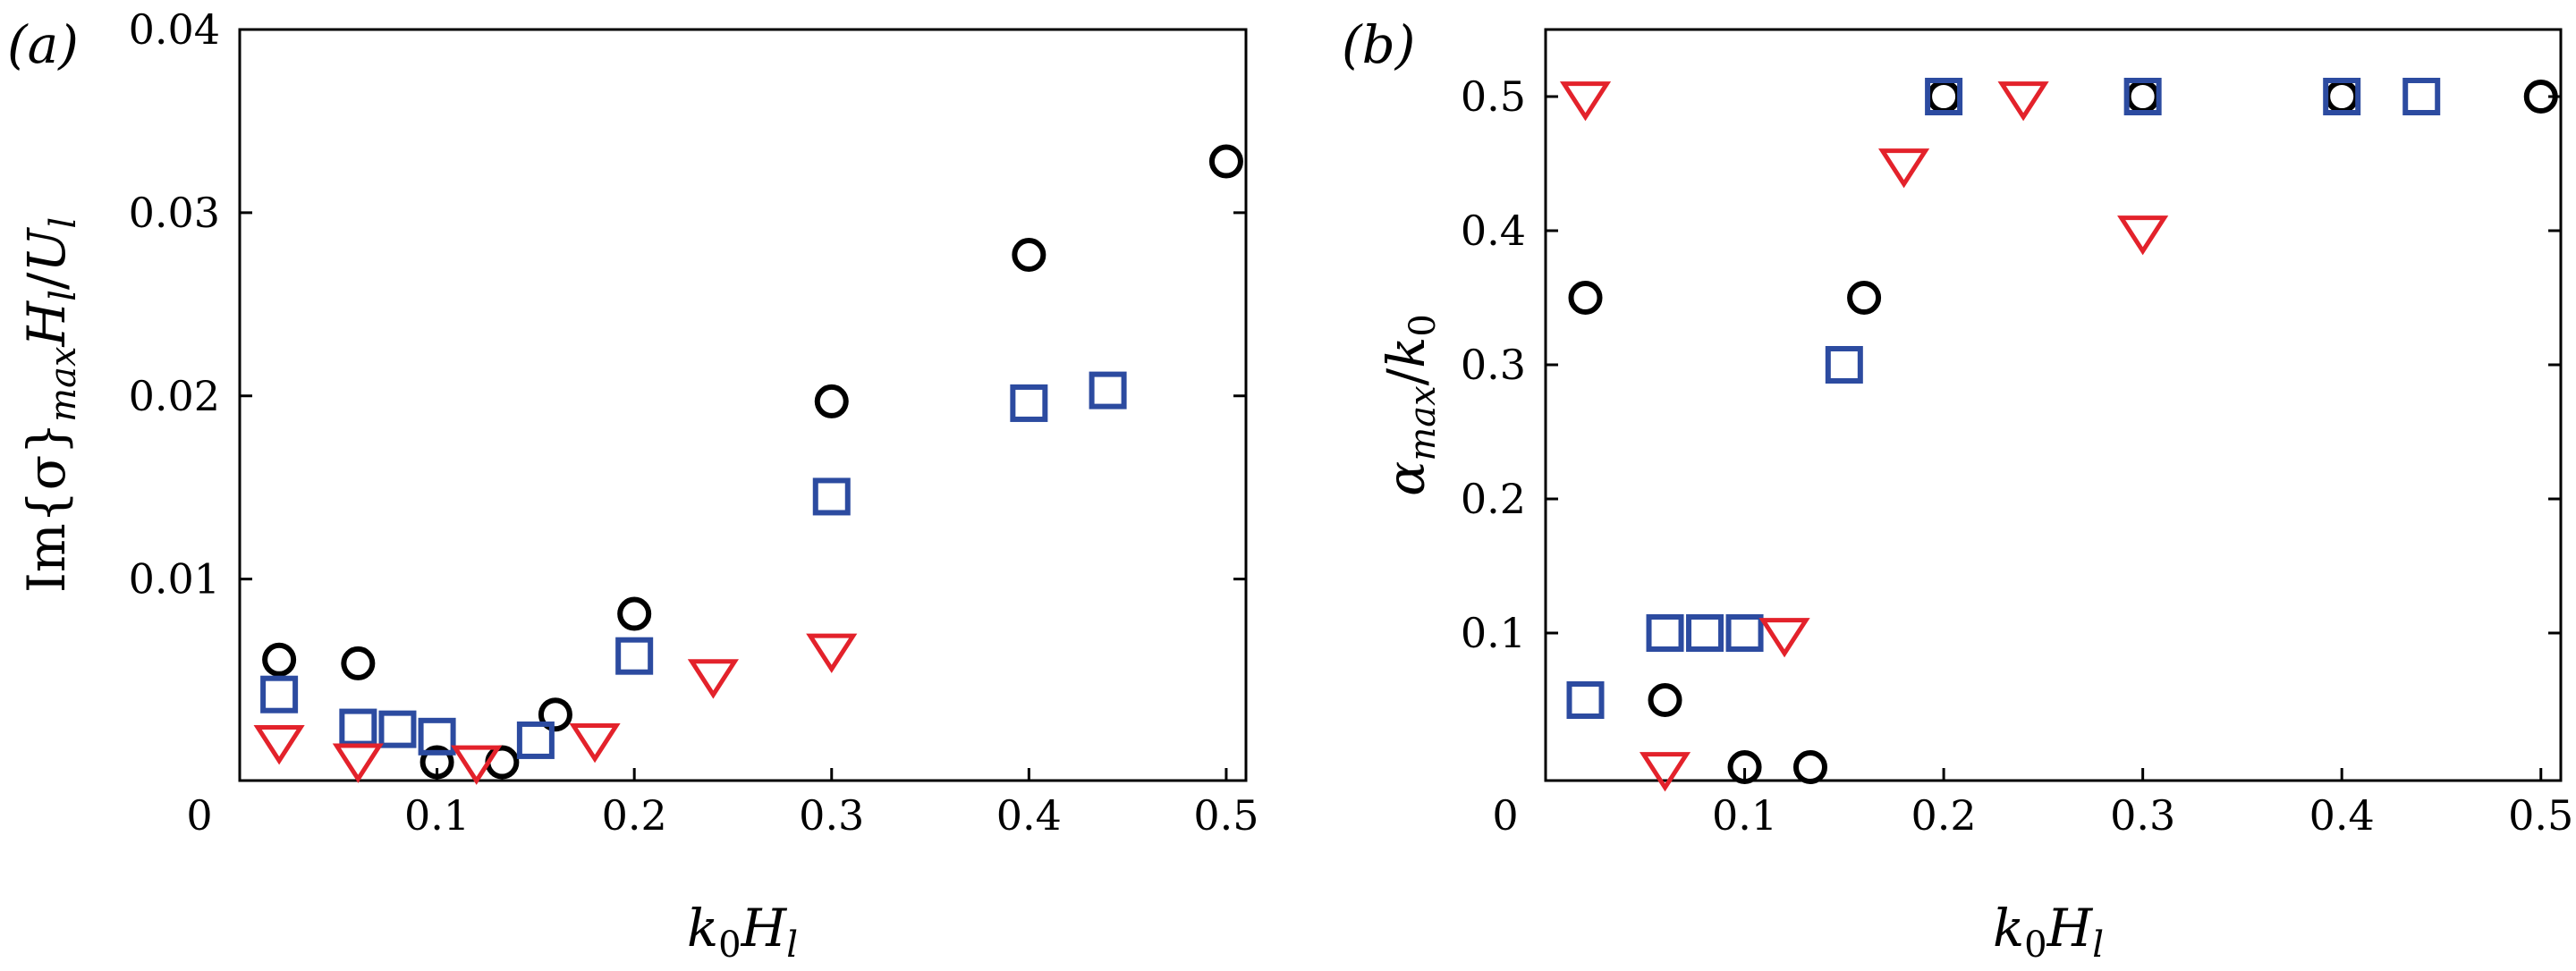 This screenshot has width=2576, height=971. I want to click on panel-a-x-axis-label: k0Hl, so click(742, 932).